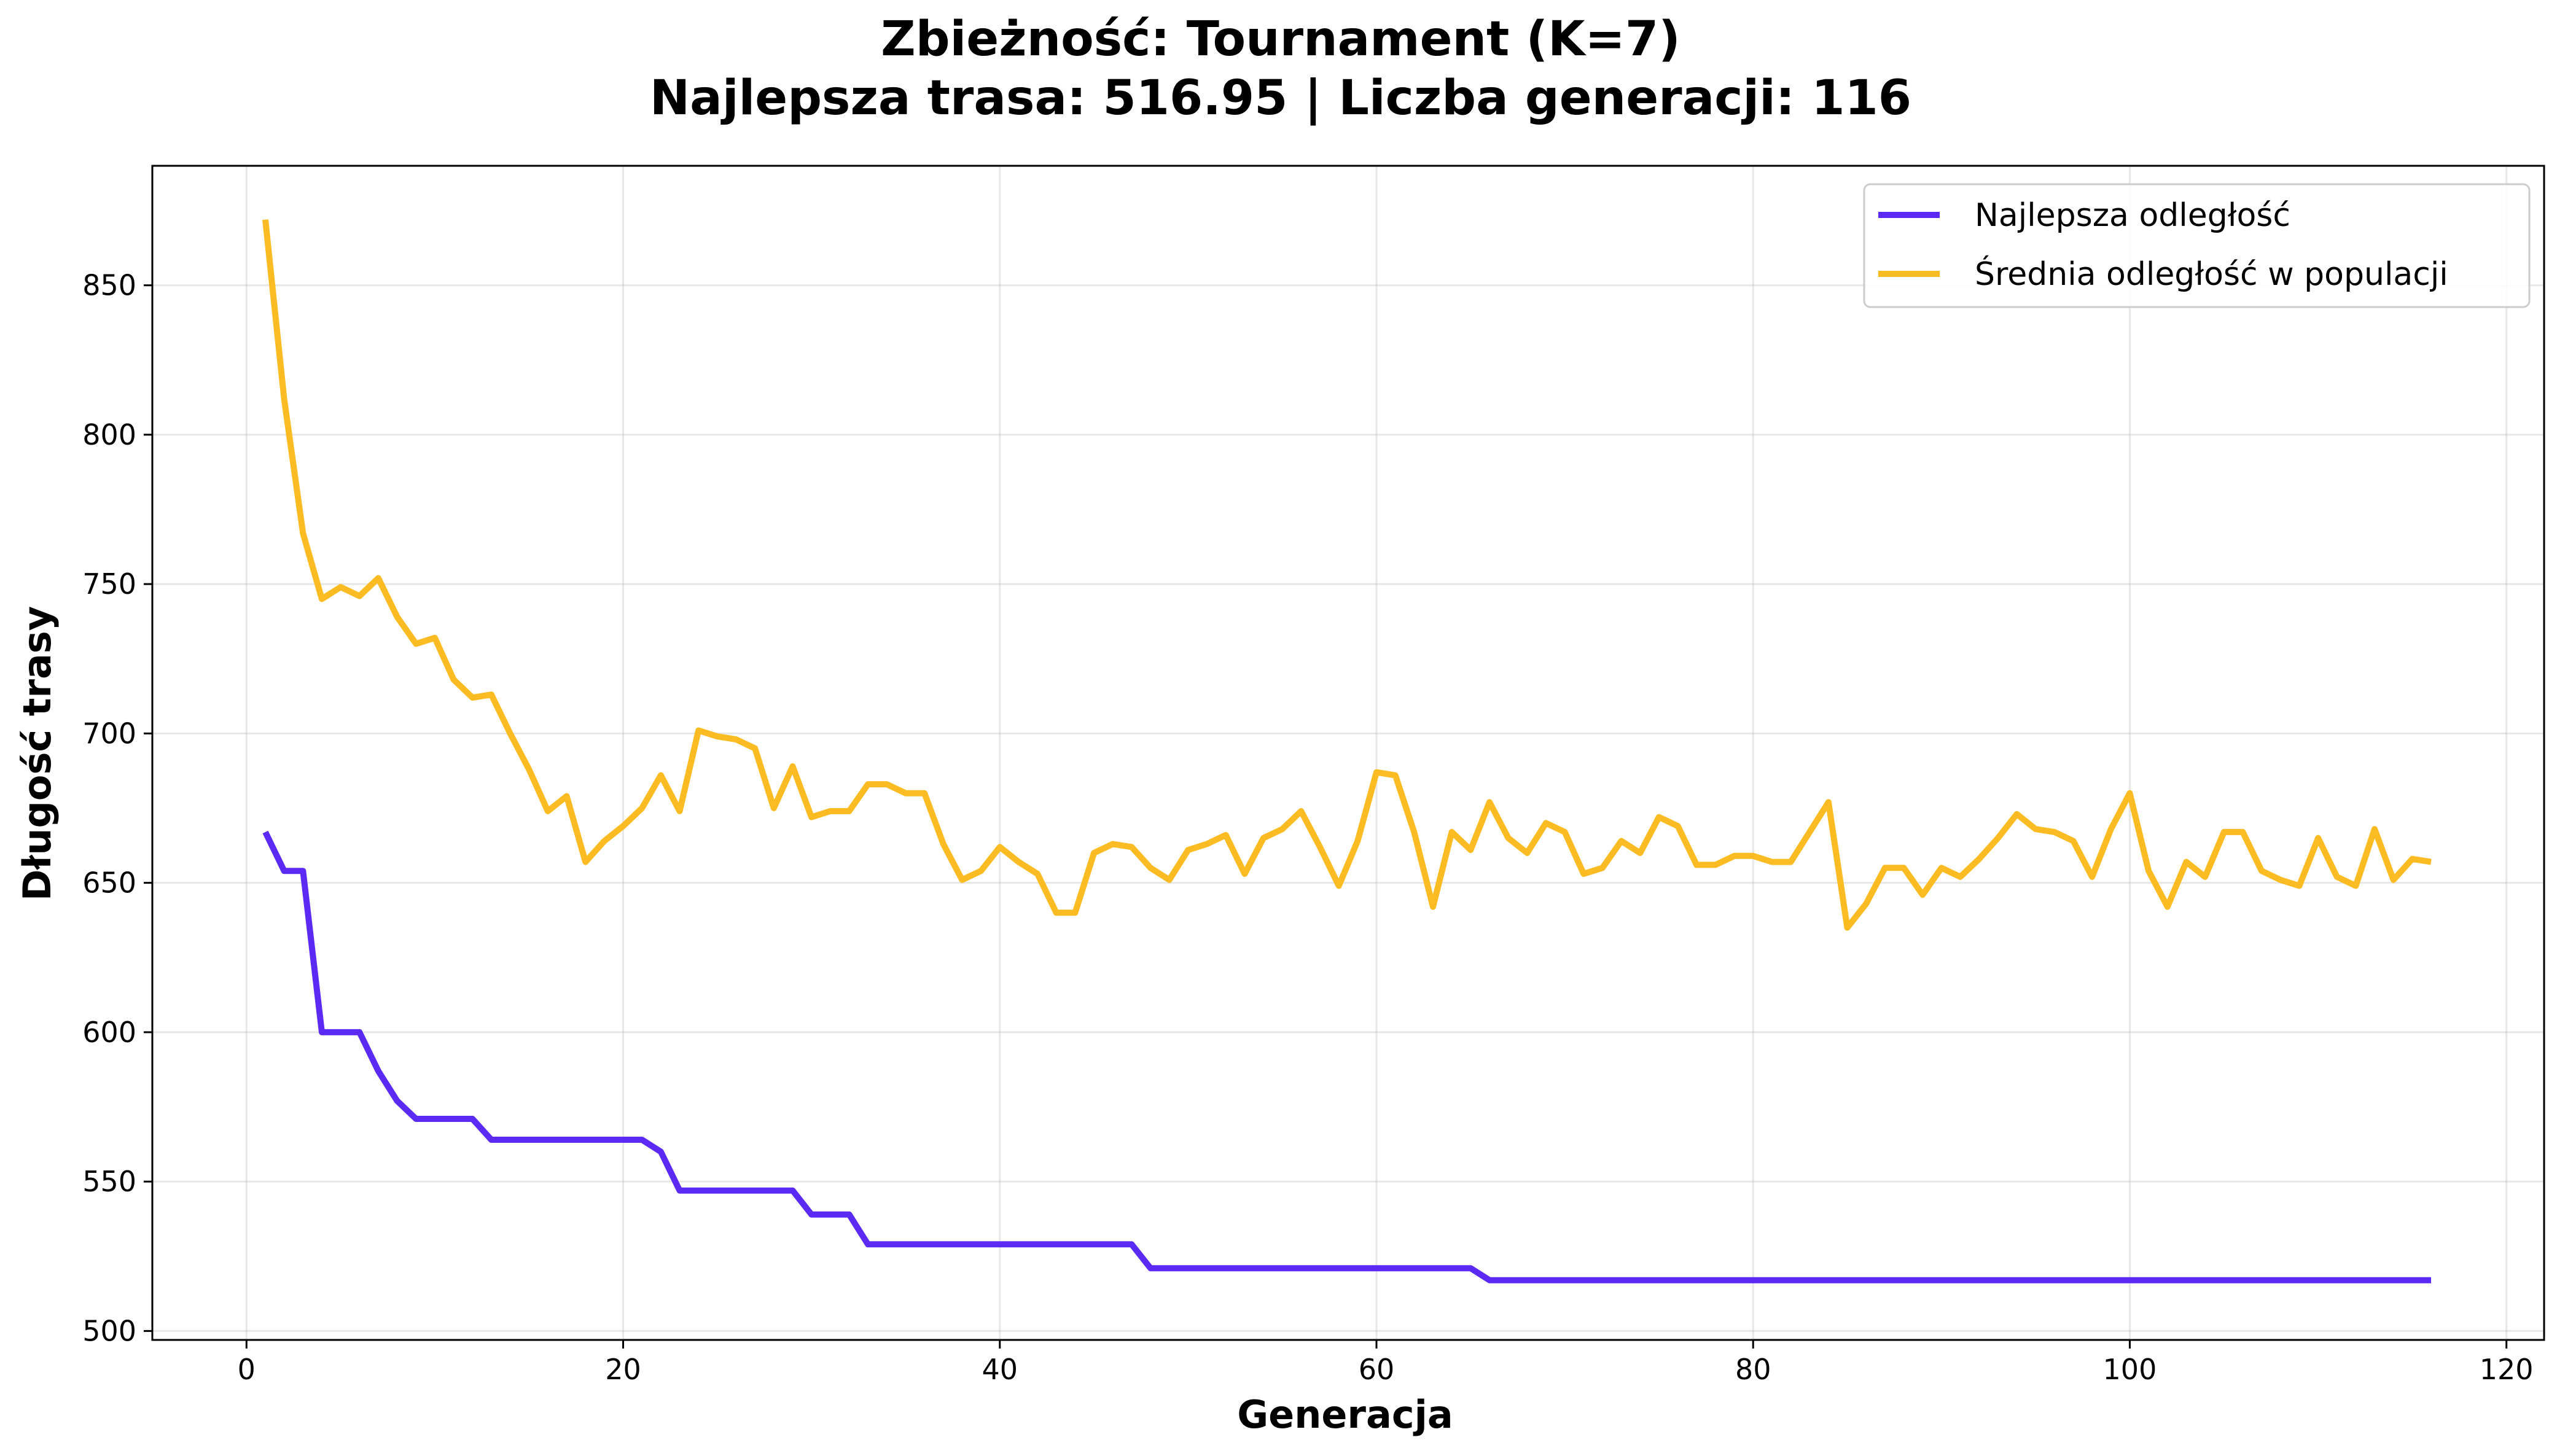  Describe the element at coordinates (2130, 1369) in the screenshot. I see `x-tick-label: 100` at that location.